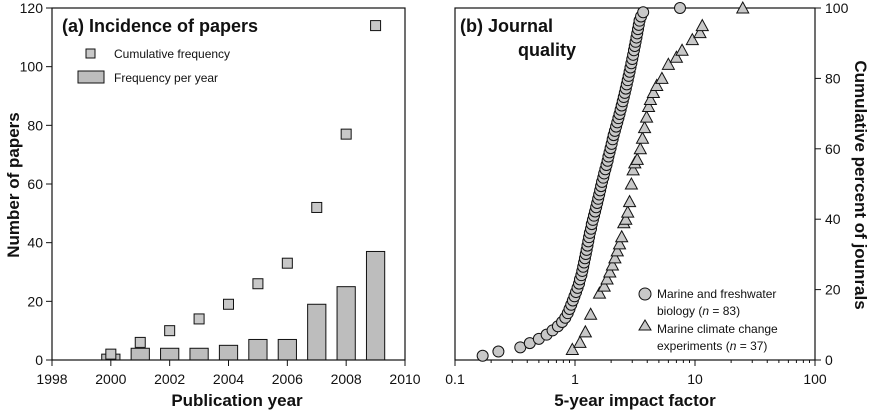 The width and height of the screenshot is (869, 414). Describe the element at coordinates (455, 379) in the screenshot. I see `b-x-tick-label: 0.1` at that location.